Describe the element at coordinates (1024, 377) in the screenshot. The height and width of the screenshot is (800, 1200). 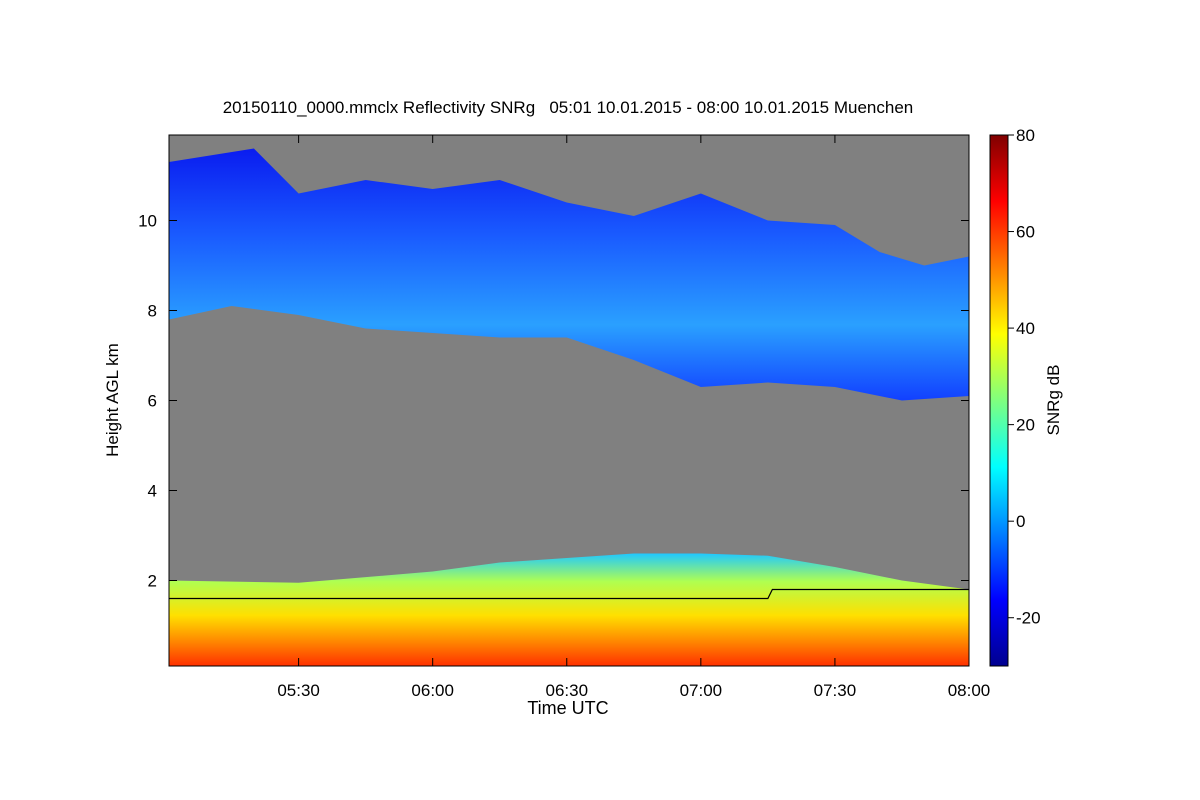
I see `colorbar-axis: -20 0 20 40 60 80` at that location.